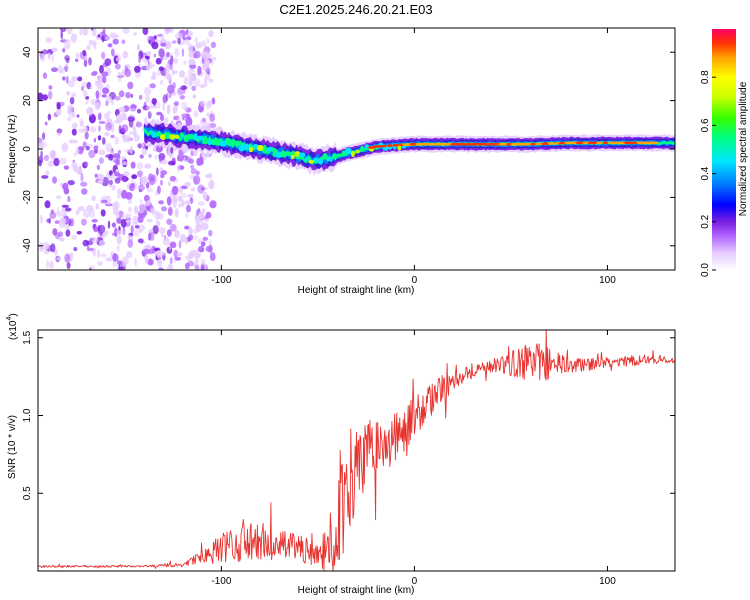 The height and width of the screenshot is (600, 750). I want to click on y-tick-label: 1.5, so click(27, 337).